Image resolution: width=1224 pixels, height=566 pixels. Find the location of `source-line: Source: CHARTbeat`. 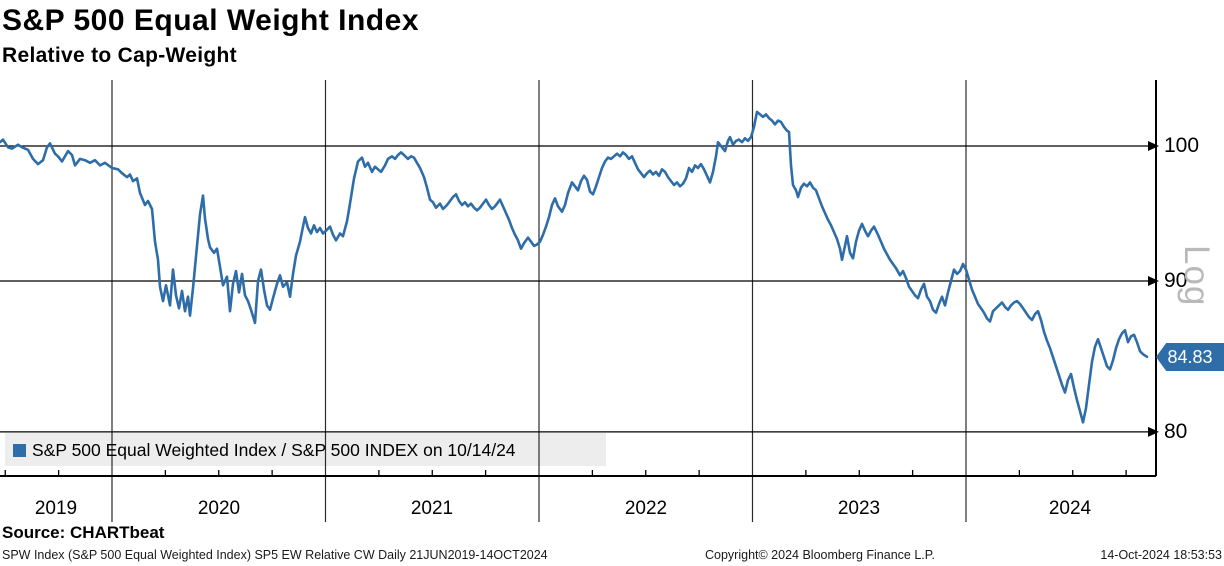

source-line: Source: CHARTbeat is located at coordinates (83, 532).